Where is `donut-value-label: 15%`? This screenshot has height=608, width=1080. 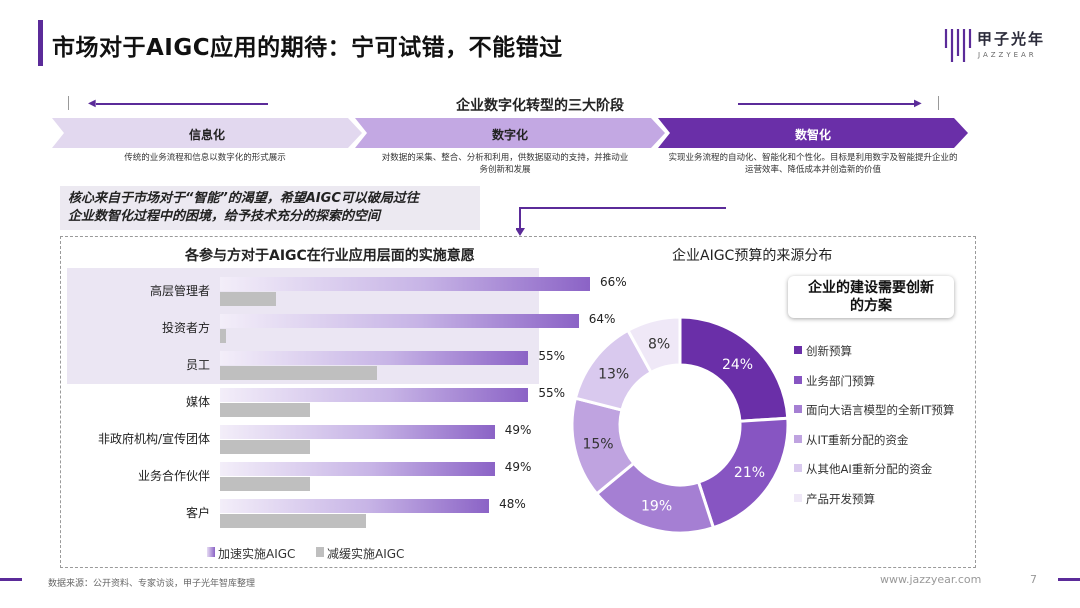
donut-value-label: 15% is located at coordinates (597, 444).